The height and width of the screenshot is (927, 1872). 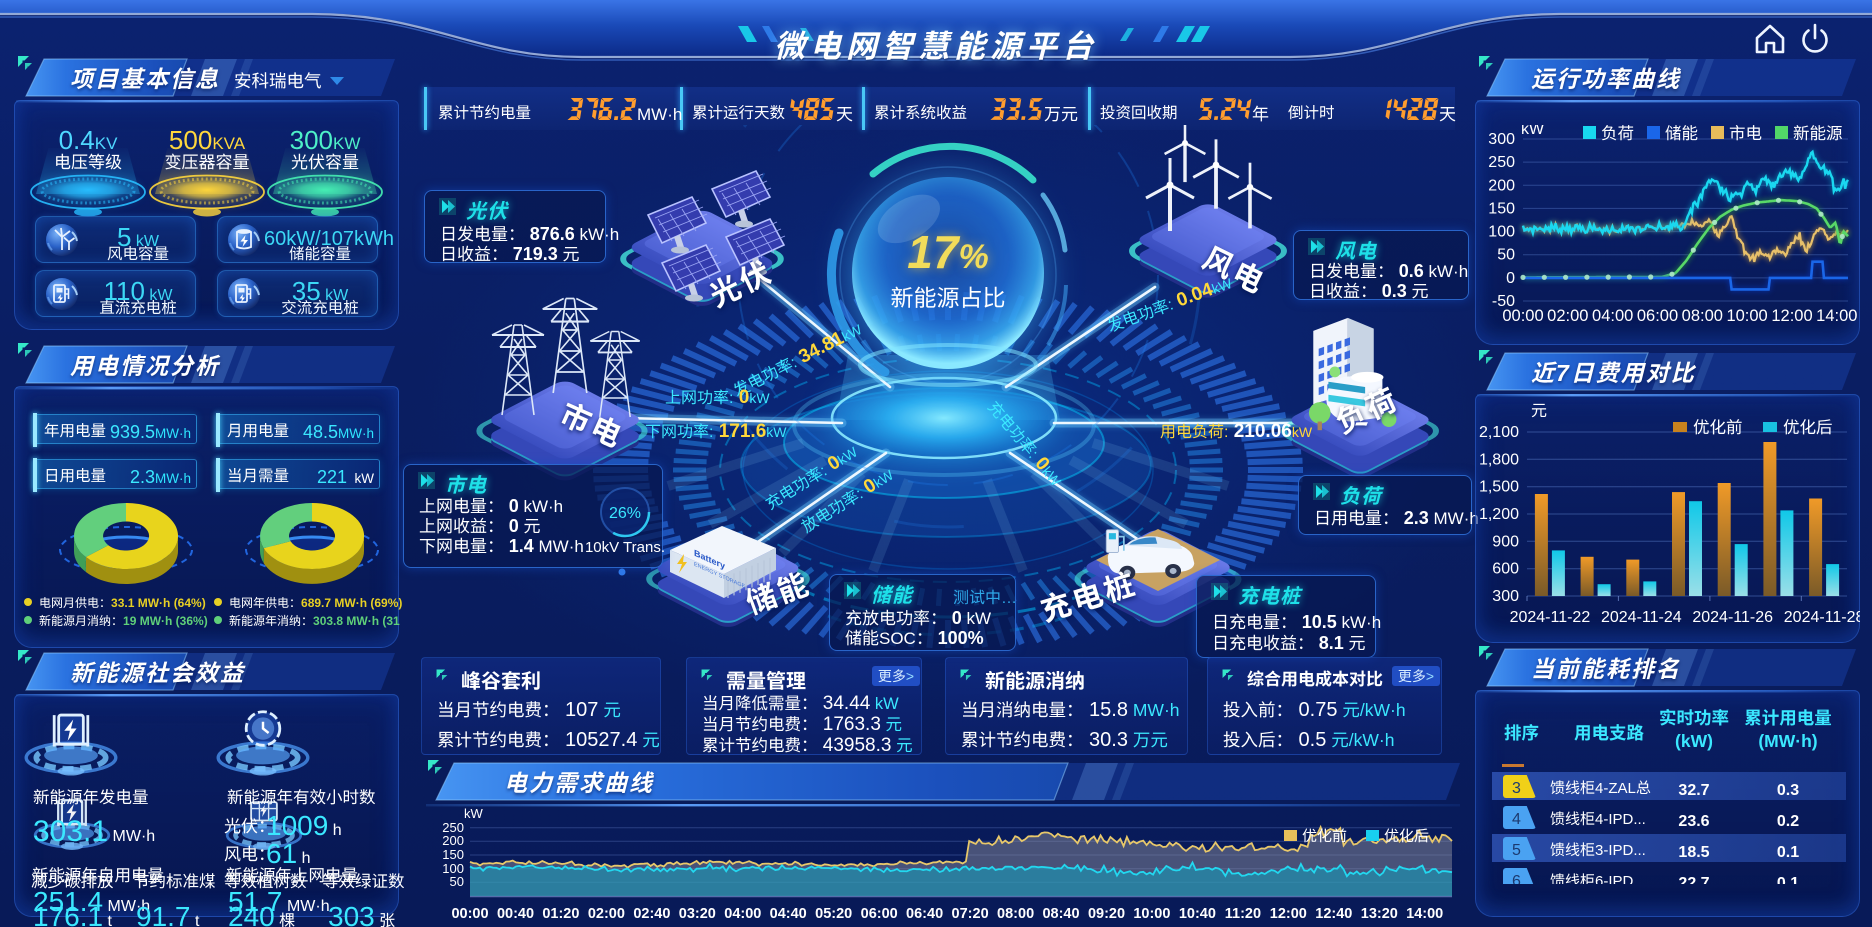 I want to click on svg-text: 600, so click(x=1505, y=567).